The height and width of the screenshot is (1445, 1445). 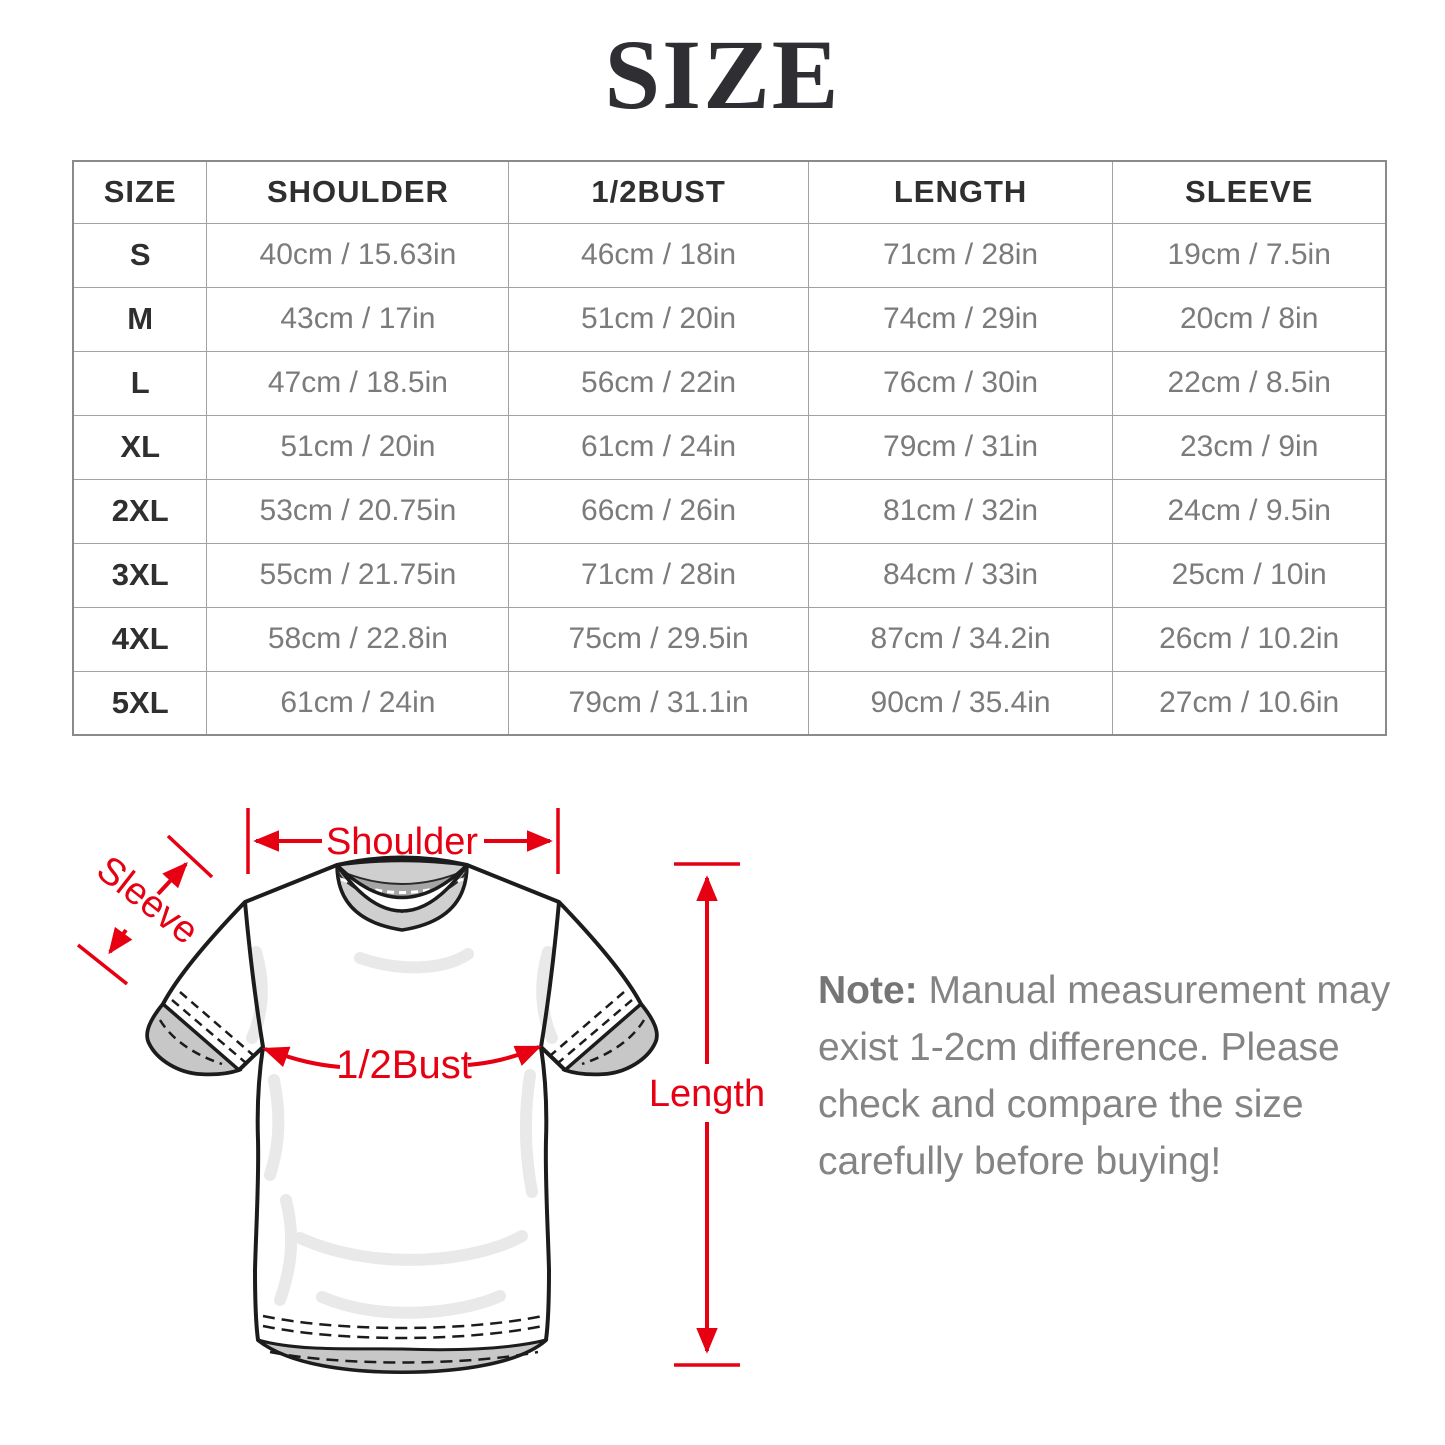 I want to click on cell-size: XL, so click(x=140, y=447).